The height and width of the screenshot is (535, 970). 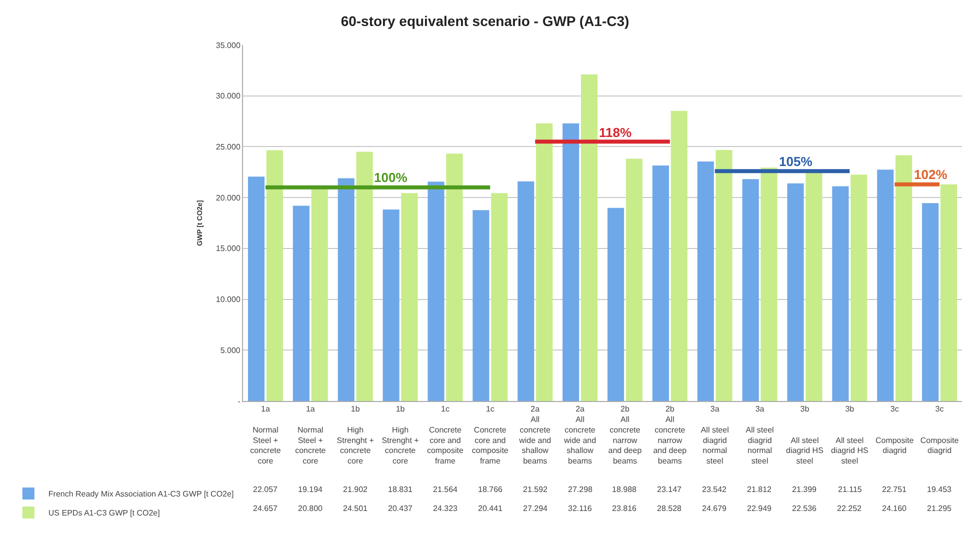 What do you see at coordinates (401, 489) in the screenshot?
I see `data-label: 18.831` at bounding box center [401, 489].